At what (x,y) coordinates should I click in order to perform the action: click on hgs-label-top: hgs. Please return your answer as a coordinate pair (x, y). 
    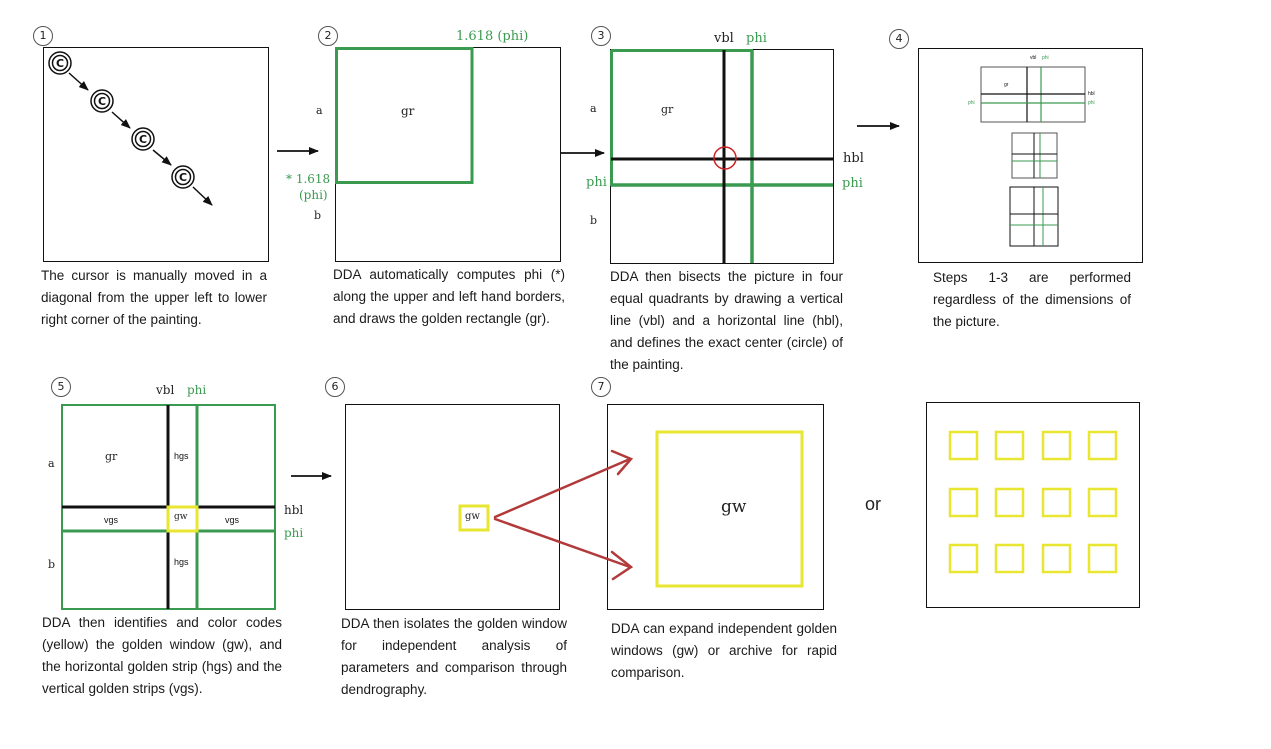
    Looking at the image, I should click on (181, 456).